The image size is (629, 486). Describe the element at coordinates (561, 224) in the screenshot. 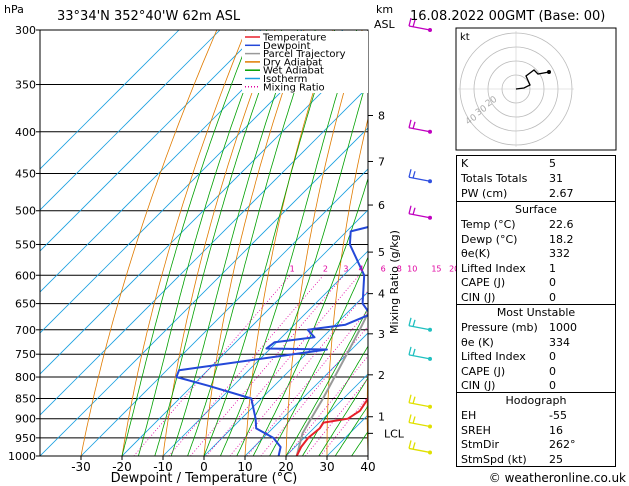

I see `surface-value: 22.6` at that location.